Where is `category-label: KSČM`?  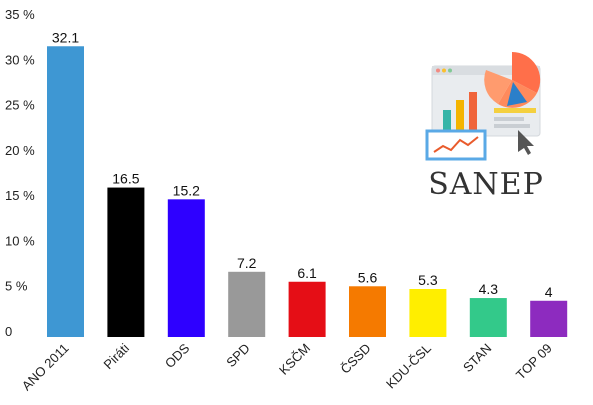 category-label: KSČM is located at coordinates (294, 359).